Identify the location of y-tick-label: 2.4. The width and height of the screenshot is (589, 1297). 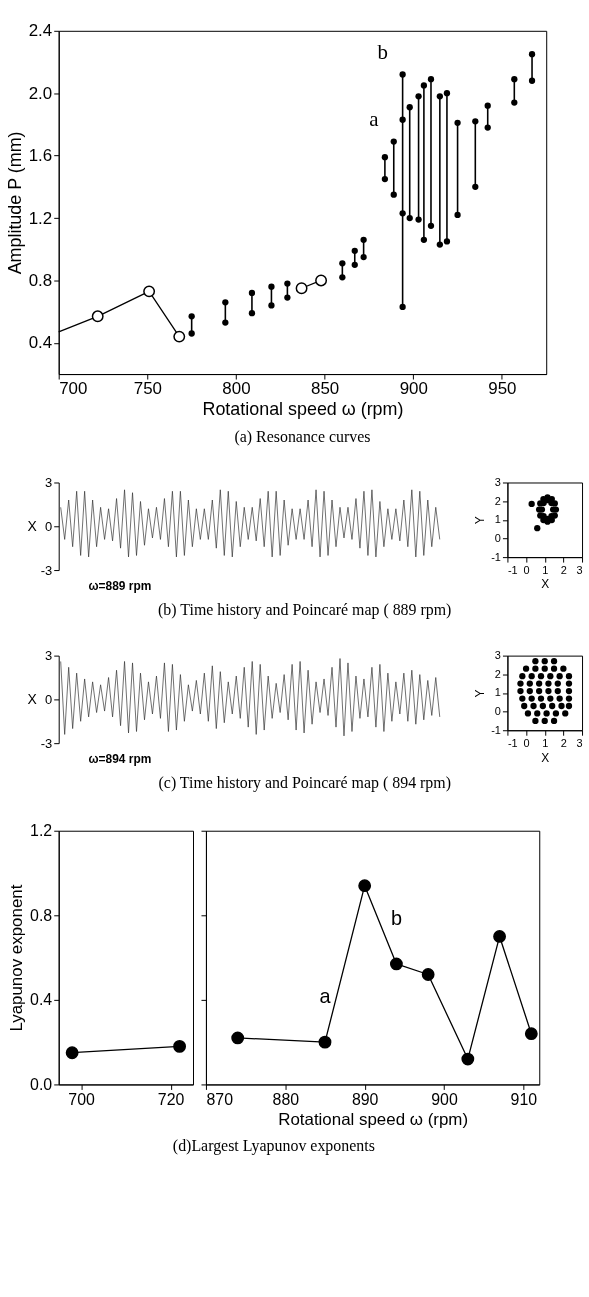
(40, 31).